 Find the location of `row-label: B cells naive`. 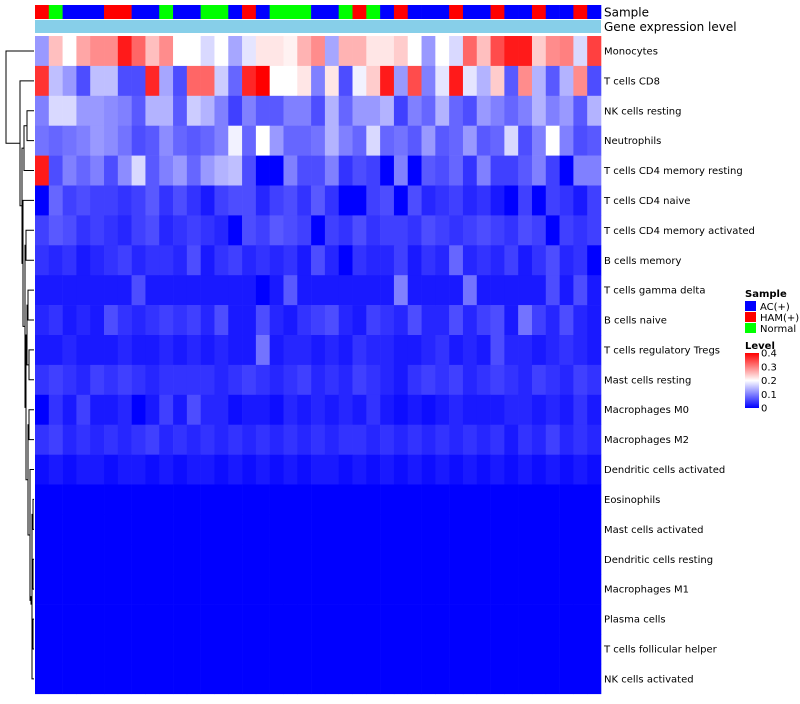

row-label: B cells naive is located at coordinates (635, 321).